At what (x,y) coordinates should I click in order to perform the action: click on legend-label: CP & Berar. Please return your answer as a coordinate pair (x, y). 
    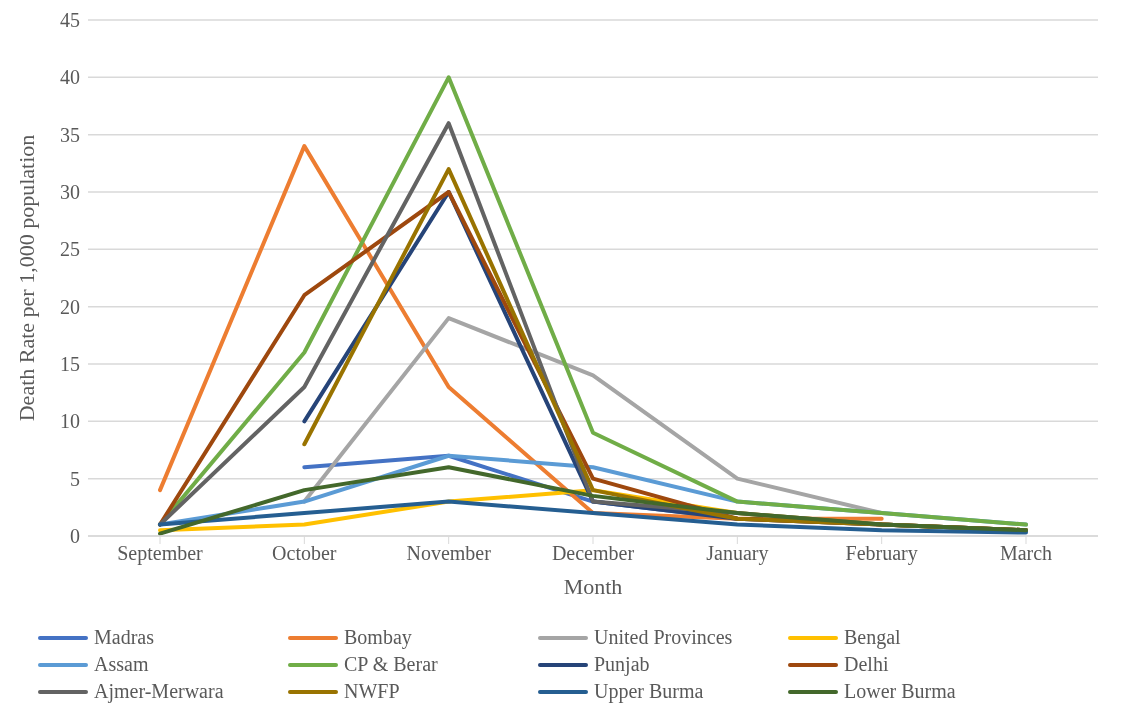
    Looking at the image, I should click on (391, 664).